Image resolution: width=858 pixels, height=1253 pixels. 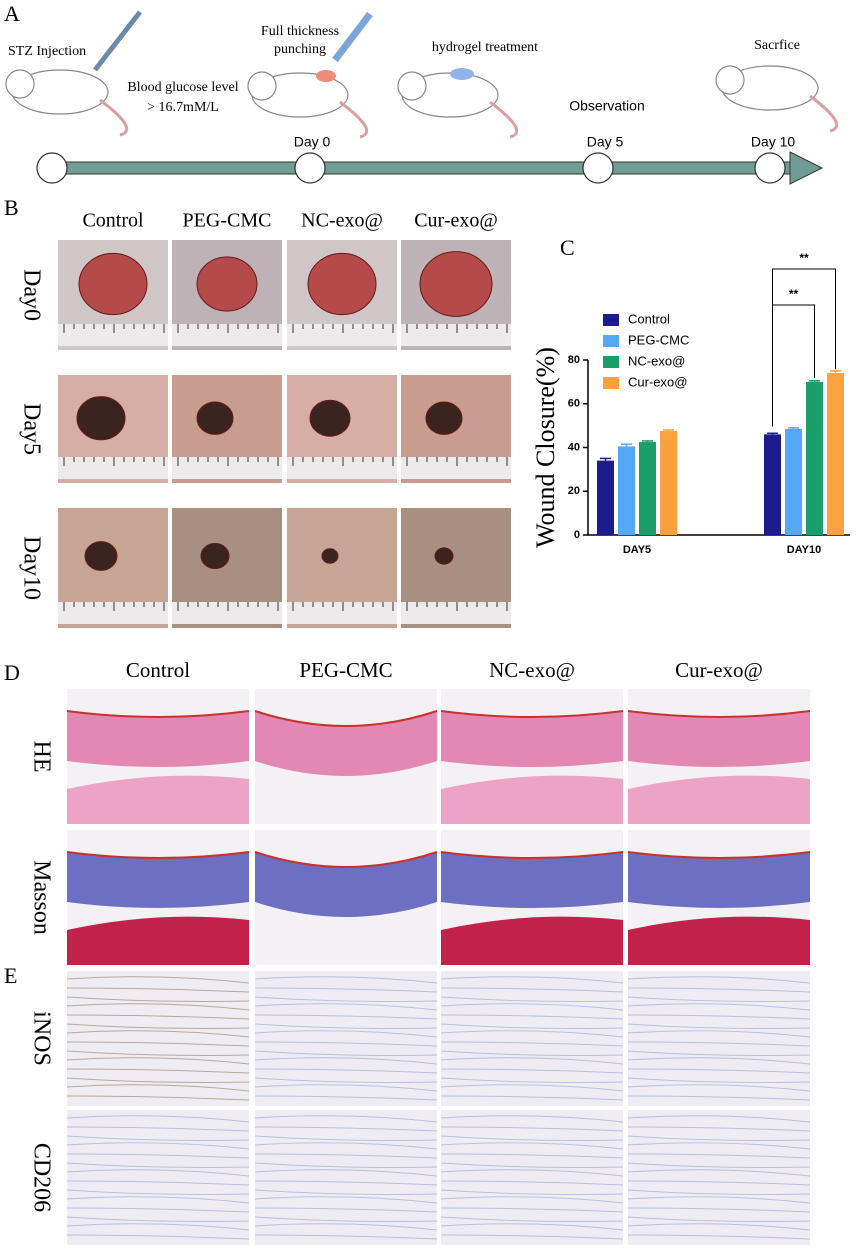 I want to click on panel-label: E, so click(x=10, y=975).